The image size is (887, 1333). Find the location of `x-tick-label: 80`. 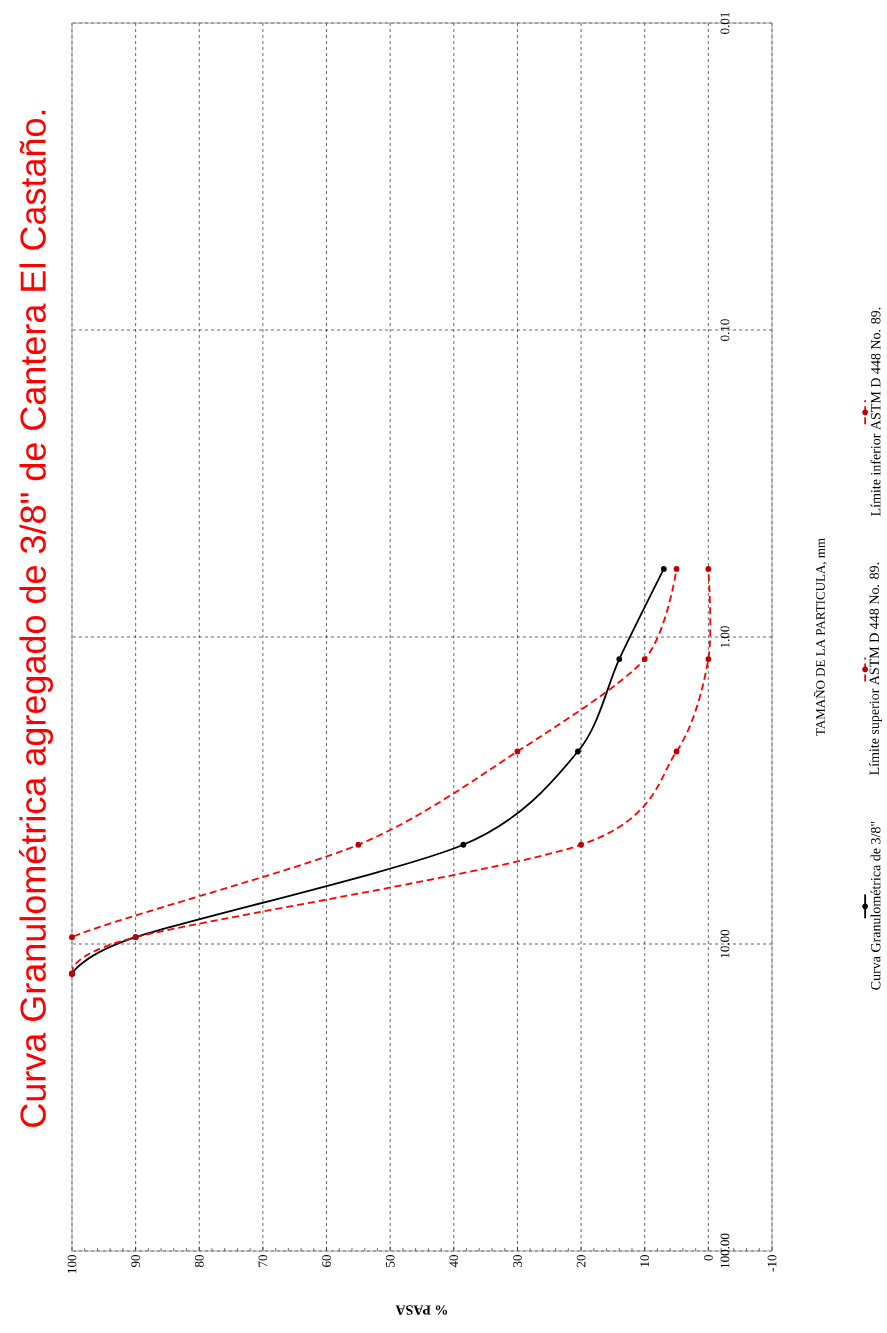

x-tick-label: 80 is located at coordinates (199, 1261).